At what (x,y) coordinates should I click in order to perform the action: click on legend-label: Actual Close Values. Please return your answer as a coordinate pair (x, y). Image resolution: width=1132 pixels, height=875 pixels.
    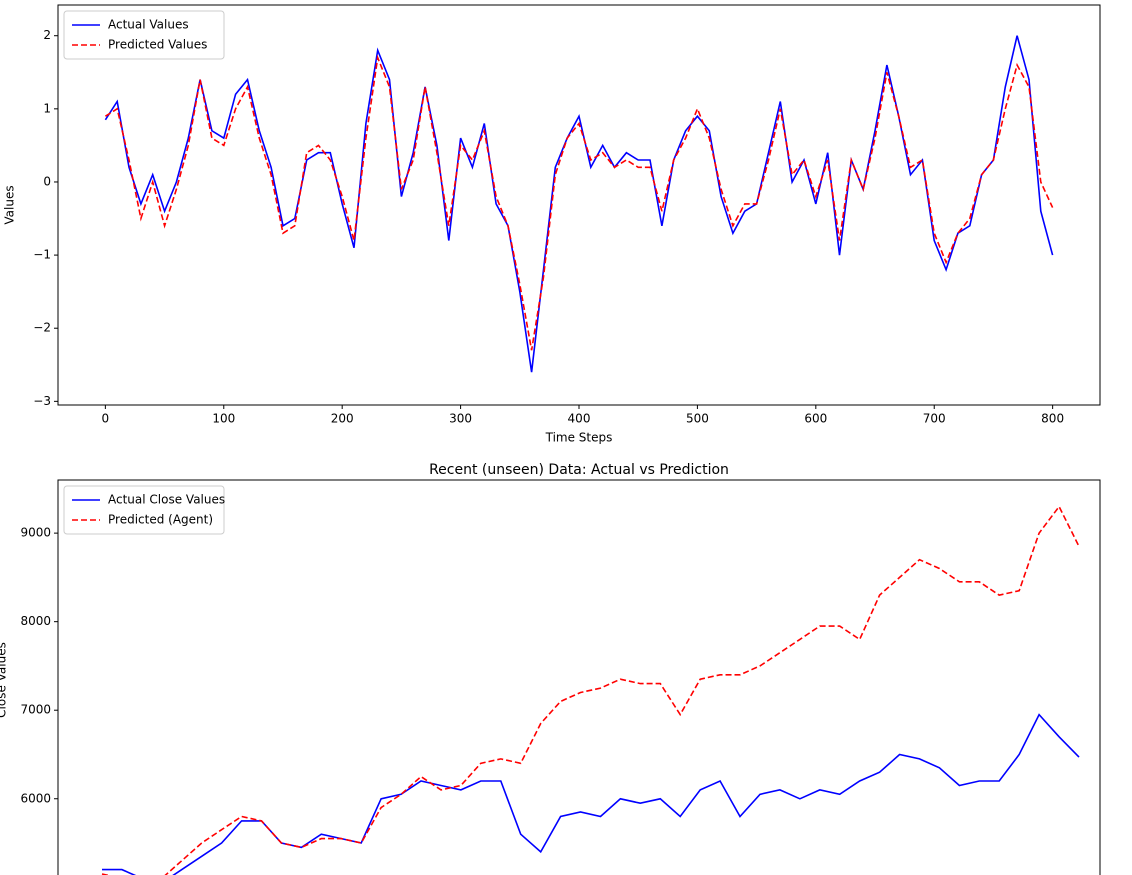
    Looking at the image, I should click on (166, 500).